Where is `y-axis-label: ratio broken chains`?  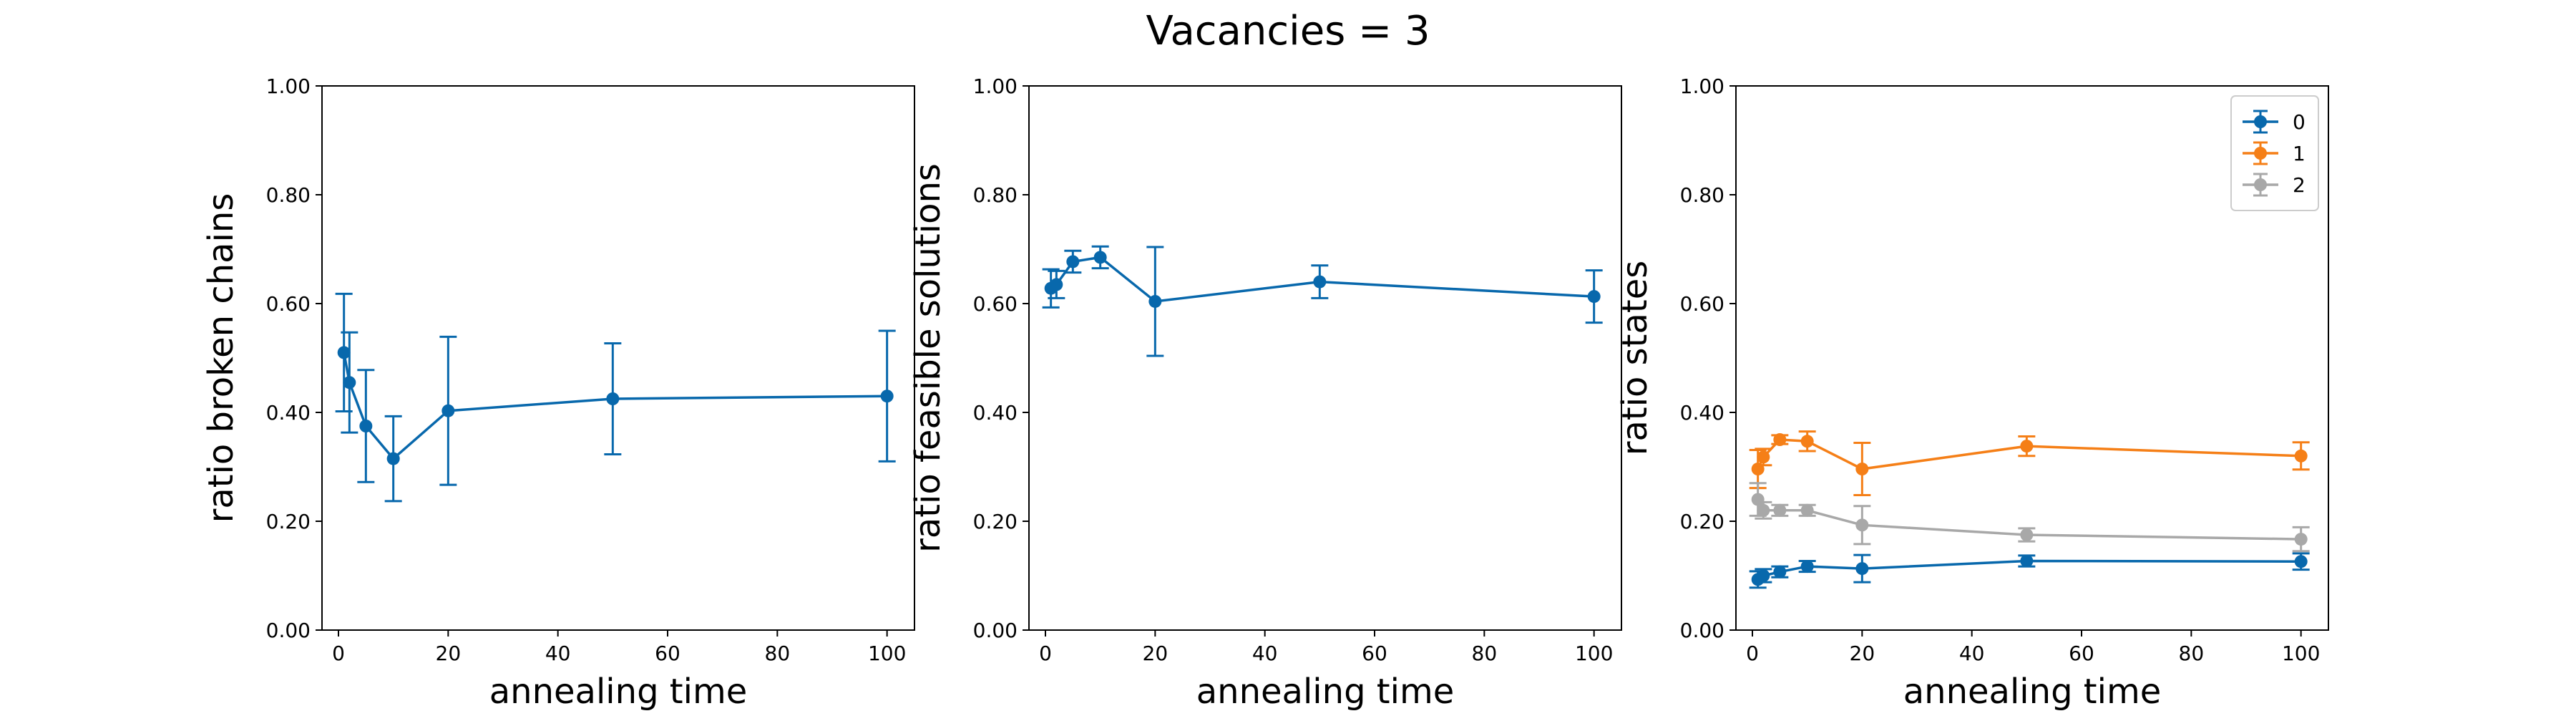 y-axis-label: ratio broken chains is located at coordinates (221, 358).